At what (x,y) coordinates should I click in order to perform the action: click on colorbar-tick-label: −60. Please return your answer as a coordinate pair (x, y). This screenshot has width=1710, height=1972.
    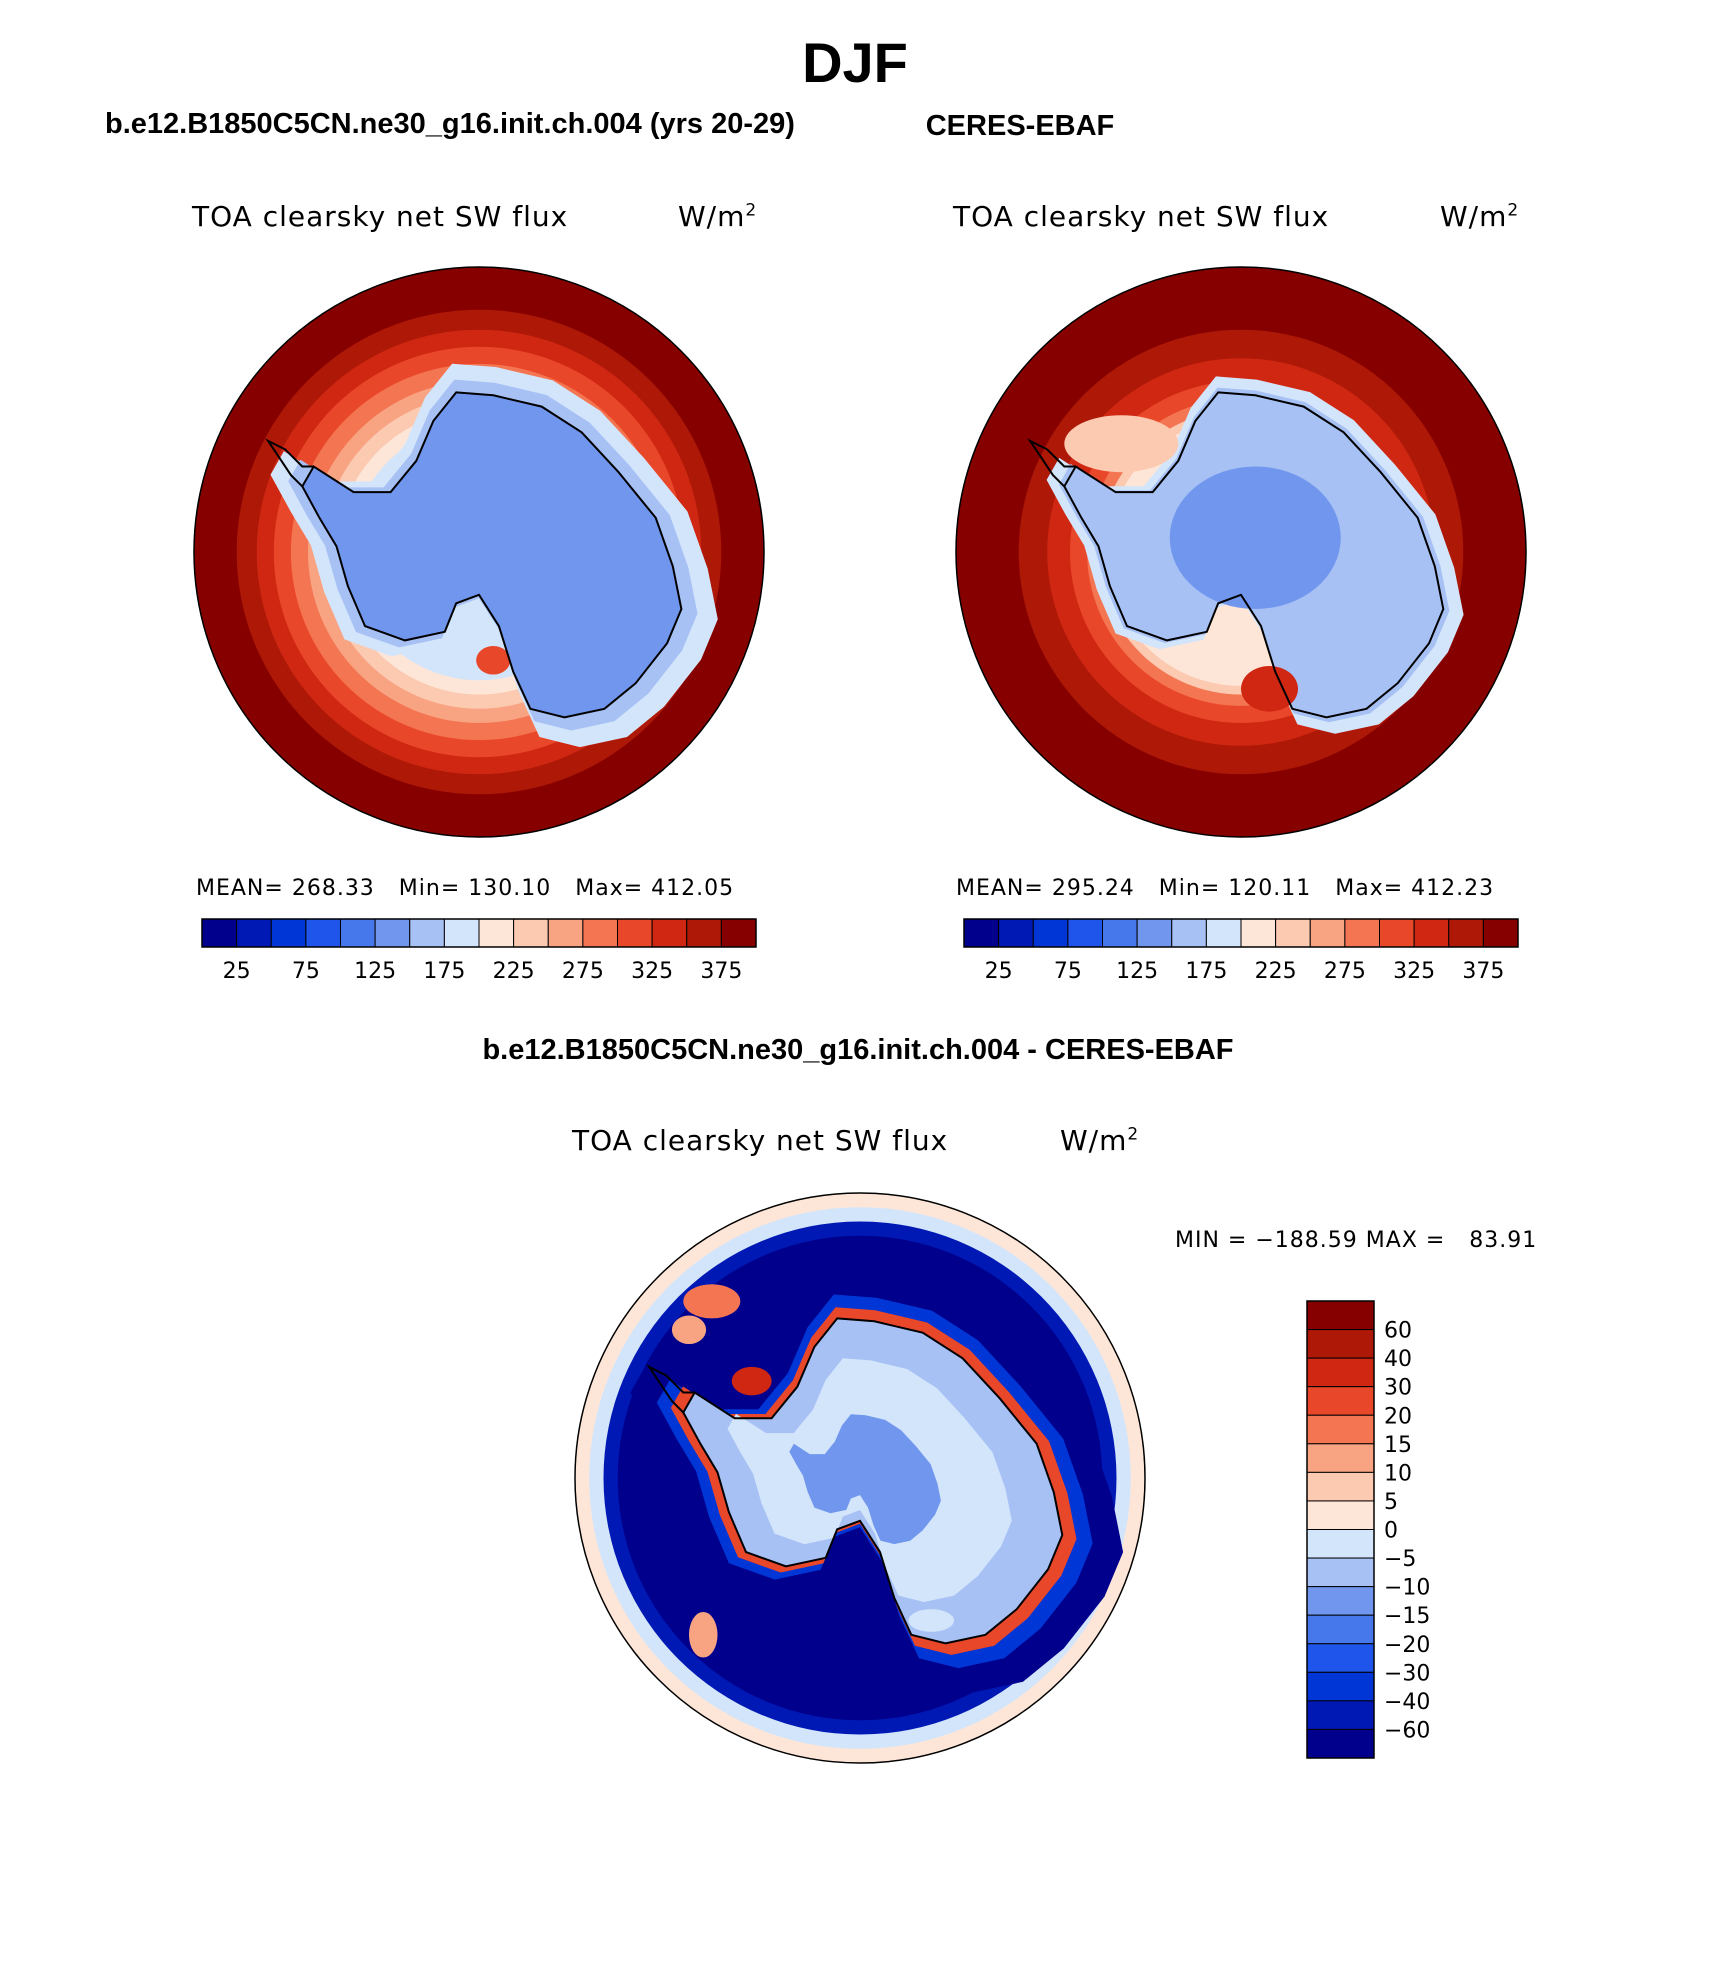
    Looking at the image, I should click on (1407, 1730).